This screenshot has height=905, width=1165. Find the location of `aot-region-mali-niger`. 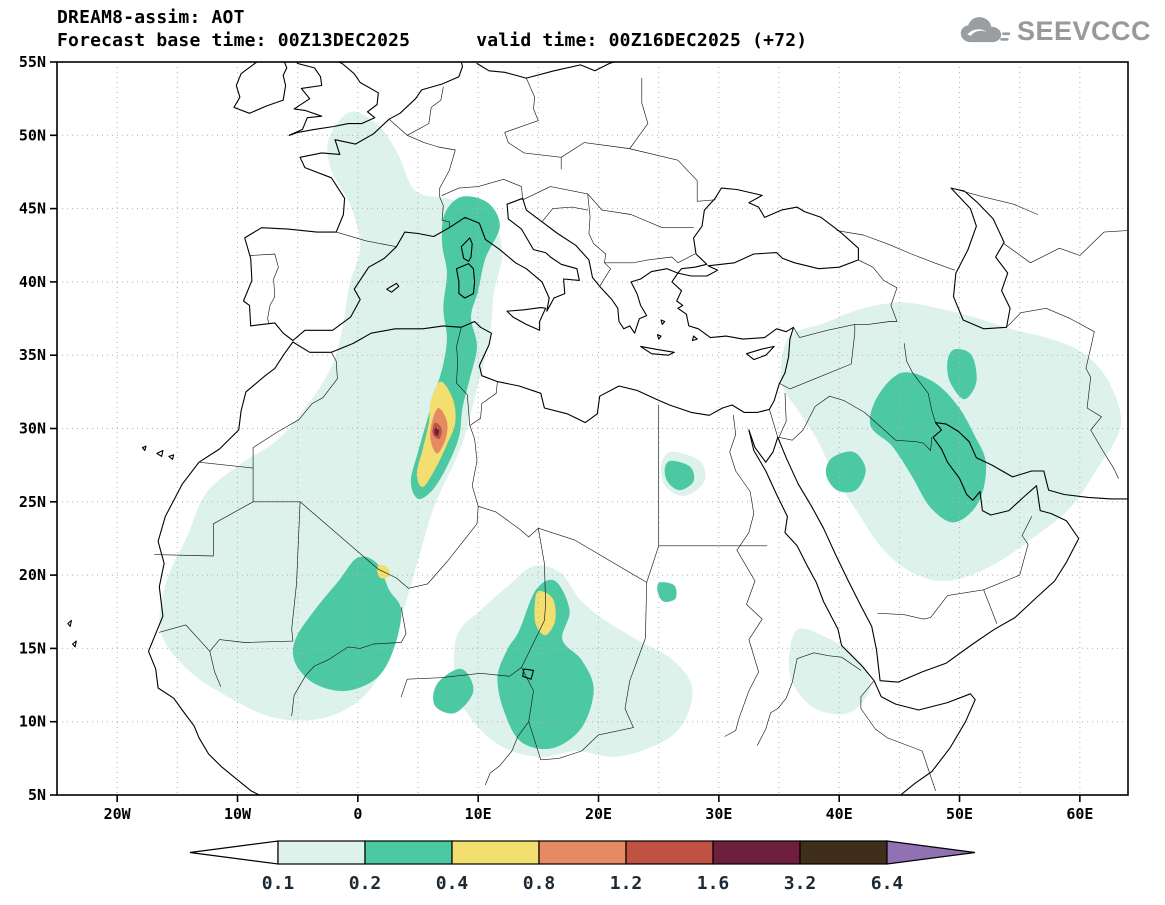

aot-region-mali-niger is located at coordinates (347, 624).